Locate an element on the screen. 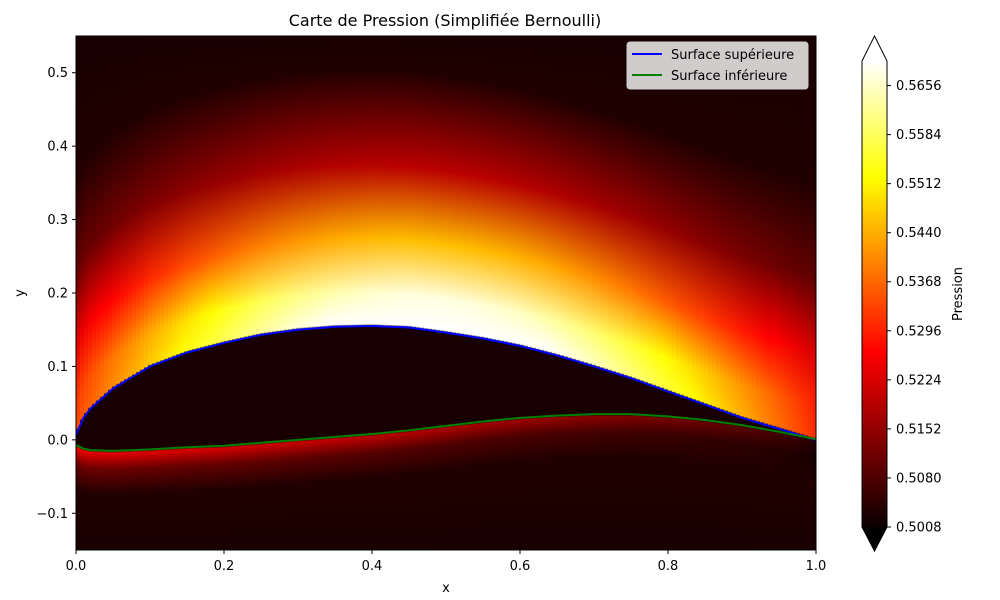 Image resolution: width=1000 pixels, height=600 pixels. x-tick-label: 0.0 is located at coordinates (76, 566).